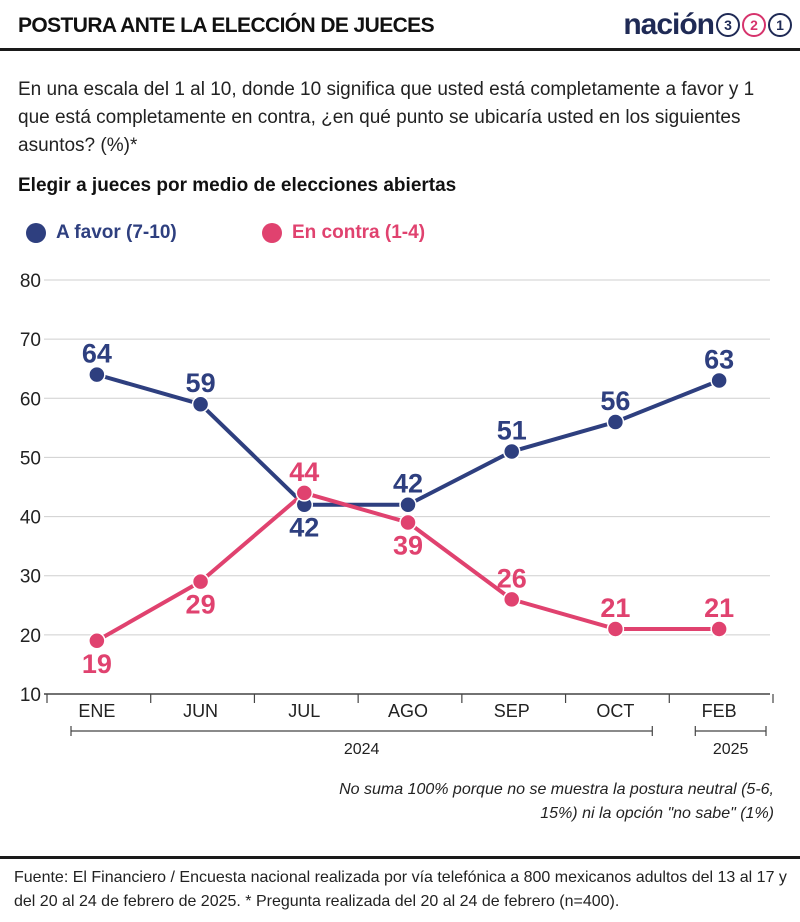 This screenshot has height=922, width=800. What do you see at coordinates (408, 545) in the screenshot?
I see `data-label-s1-3: 39` at bounding box center [408, 545].